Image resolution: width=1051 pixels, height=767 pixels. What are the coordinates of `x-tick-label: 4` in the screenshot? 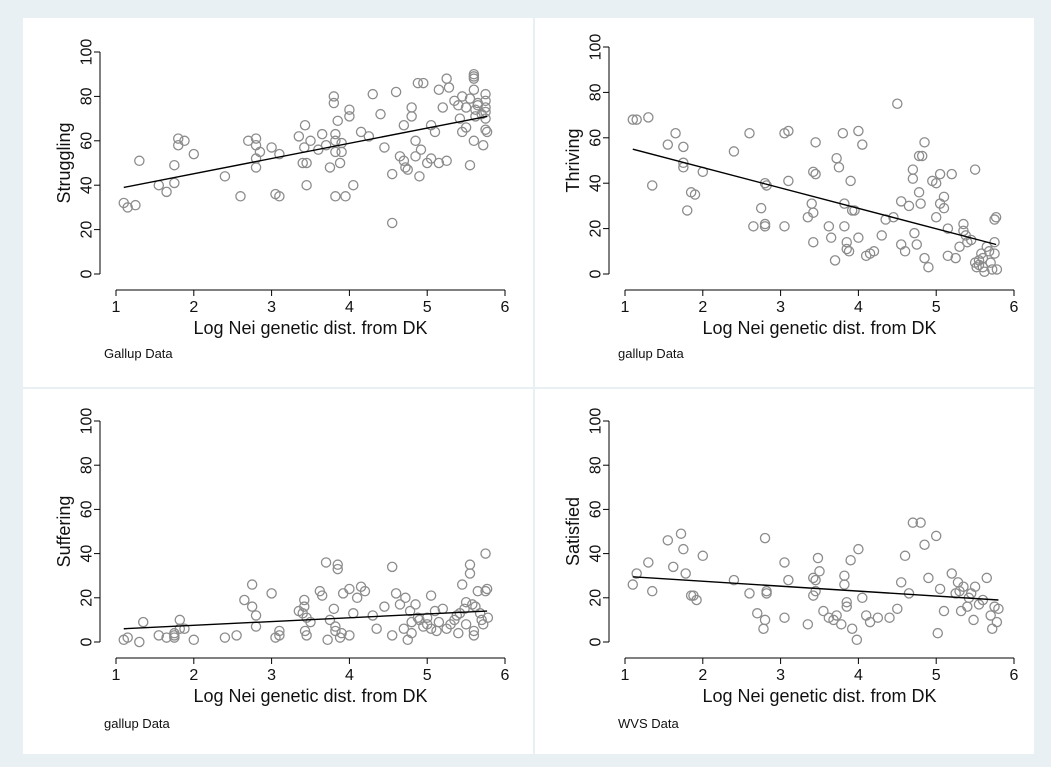 It's located at (858, 307).